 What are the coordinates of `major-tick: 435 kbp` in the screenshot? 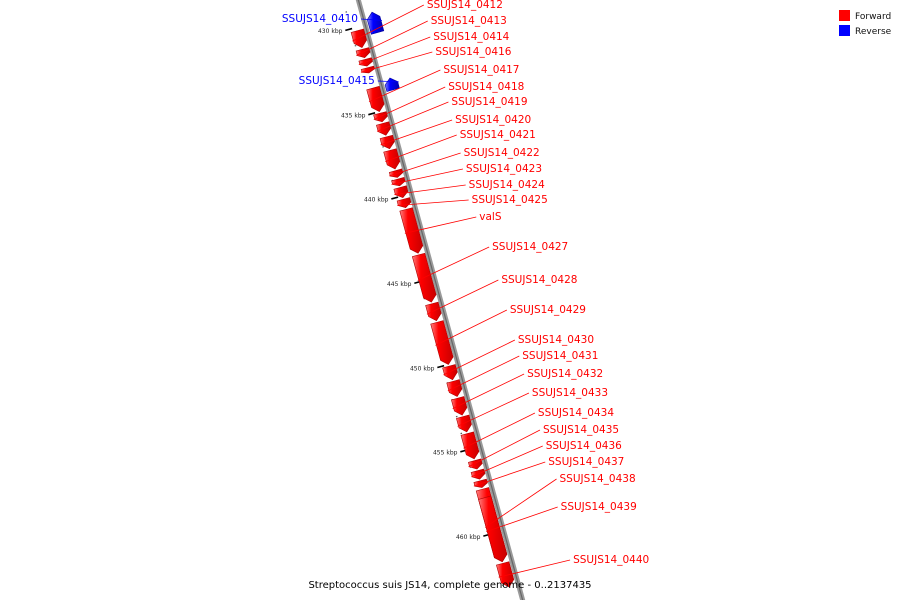 It's located at (358, 115).